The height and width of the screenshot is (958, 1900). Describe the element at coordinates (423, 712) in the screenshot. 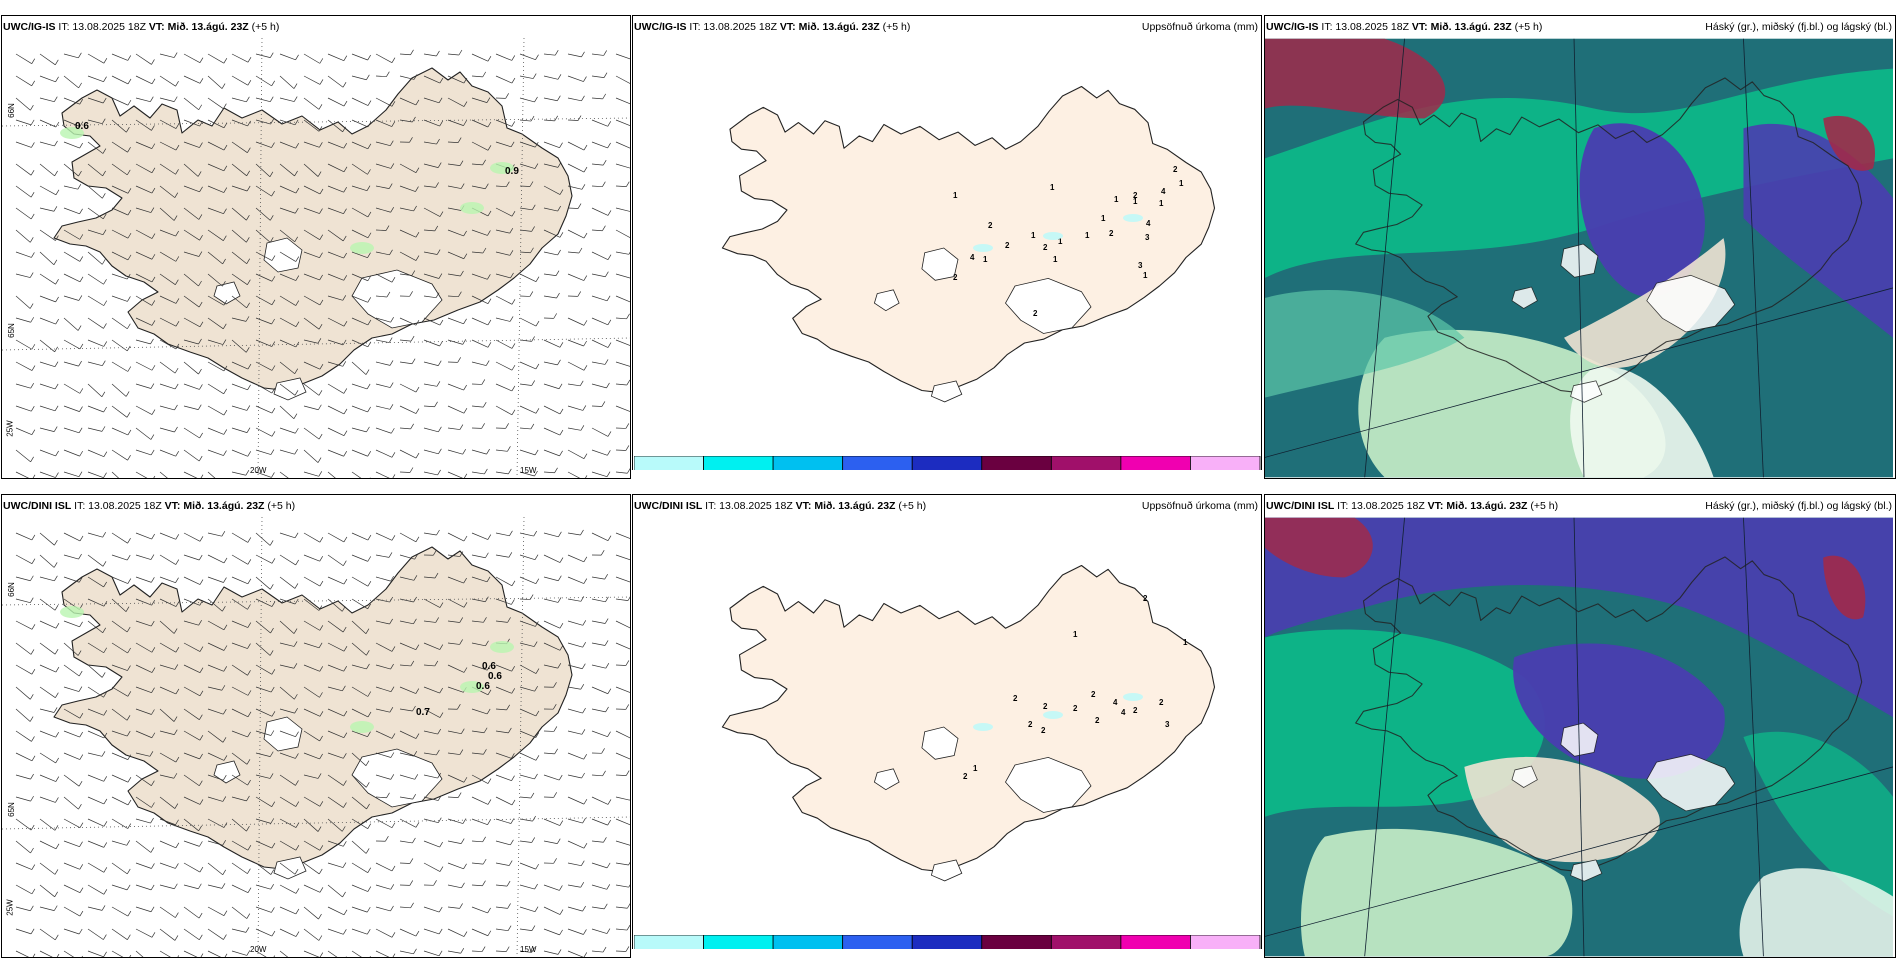

I see `gust-label: 0.7` at that location.